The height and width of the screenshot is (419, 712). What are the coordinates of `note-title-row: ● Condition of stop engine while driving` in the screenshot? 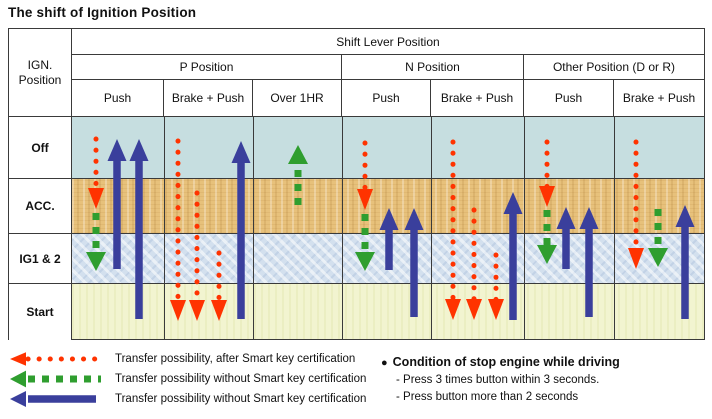 It's located at (500, 362).